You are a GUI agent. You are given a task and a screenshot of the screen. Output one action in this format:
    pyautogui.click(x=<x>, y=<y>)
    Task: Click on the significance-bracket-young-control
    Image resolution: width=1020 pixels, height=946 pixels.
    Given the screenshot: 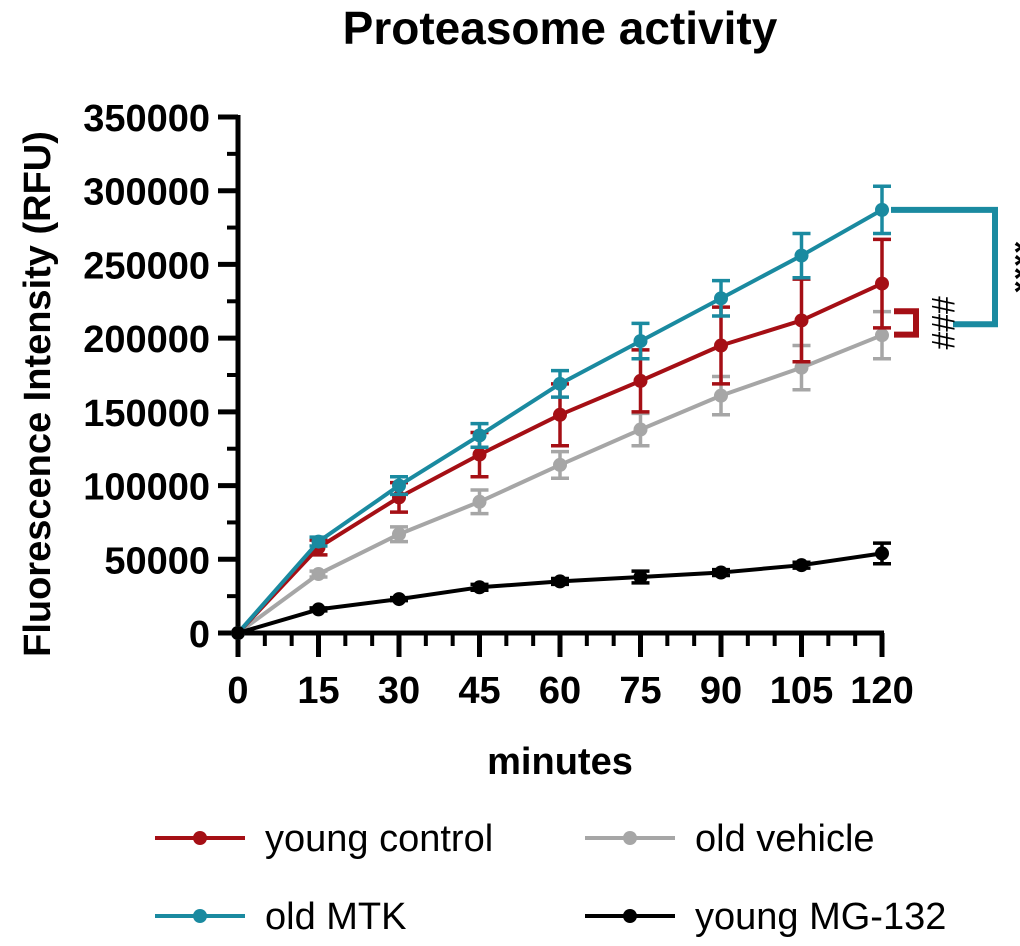 What is the action you would take?
    pyautogui.click(x=906, y=323)
    